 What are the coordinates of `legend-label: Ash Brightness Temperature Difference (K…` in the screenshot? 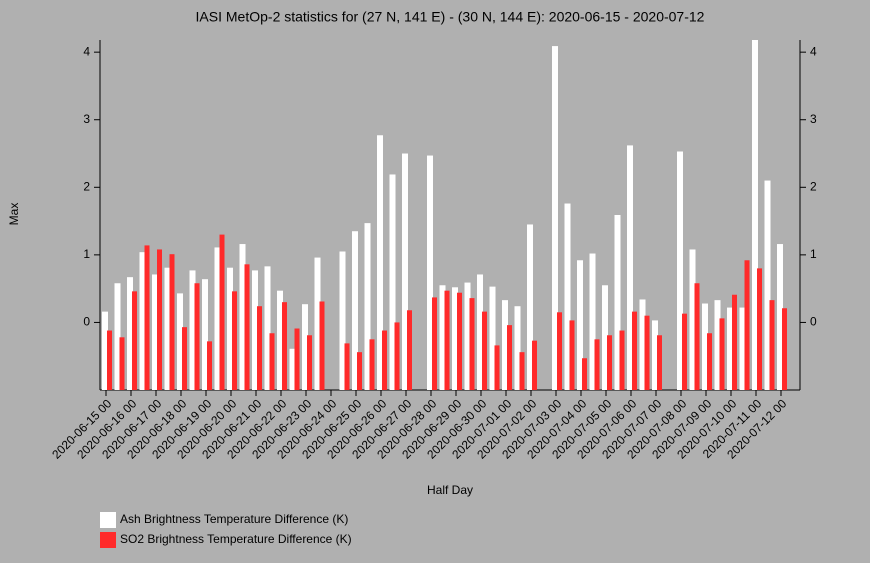 It's located at (234, 519).